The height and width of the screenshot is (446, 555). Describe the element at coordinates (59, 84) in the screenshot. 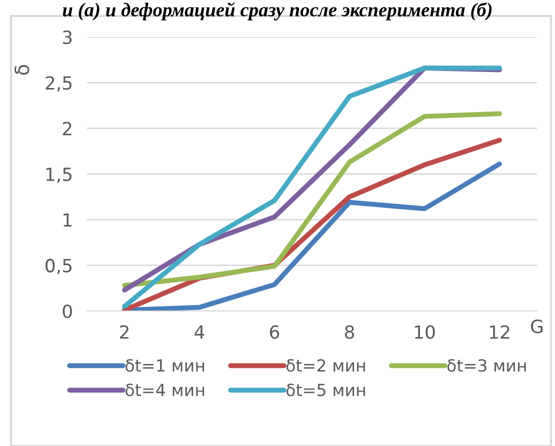

I see `y-tick-label: 2,5` at that location.